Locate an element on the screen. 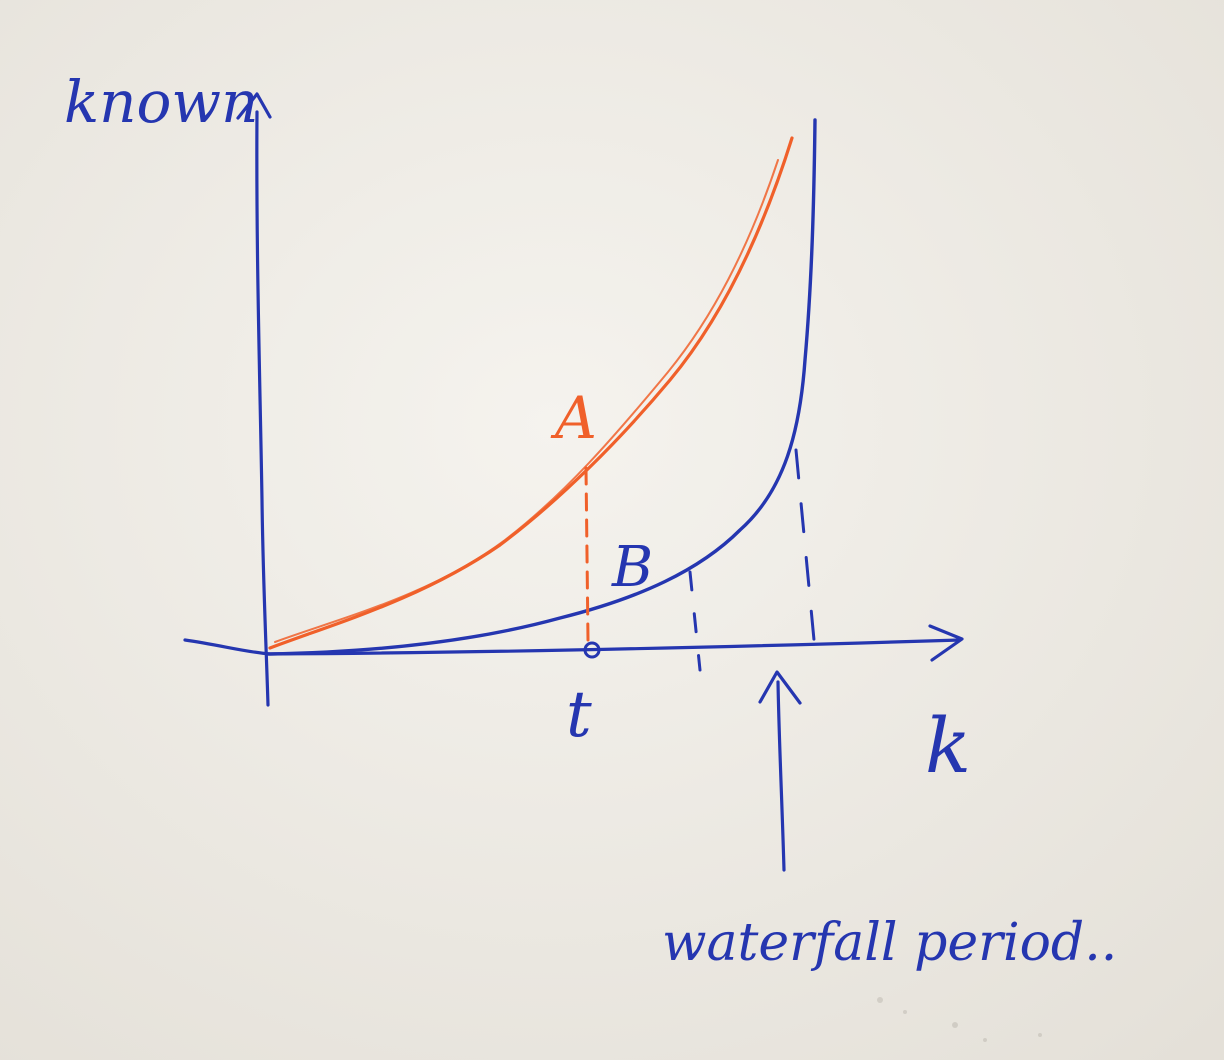  y-axis is located at coordinates (254, 399).